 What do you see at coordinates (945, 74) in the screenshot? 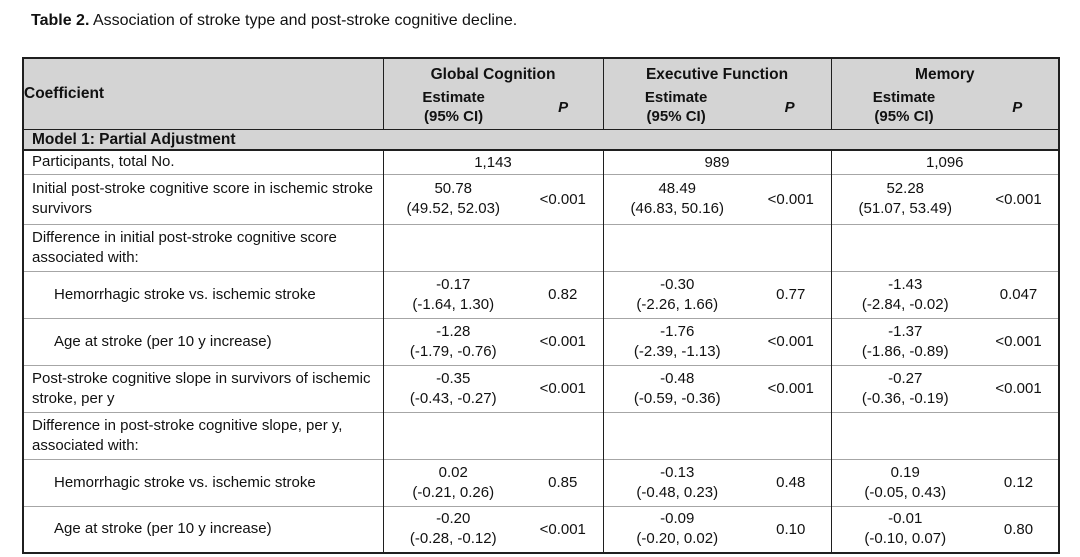
I see `group-title: Memory` at bounding box center [945, 74].